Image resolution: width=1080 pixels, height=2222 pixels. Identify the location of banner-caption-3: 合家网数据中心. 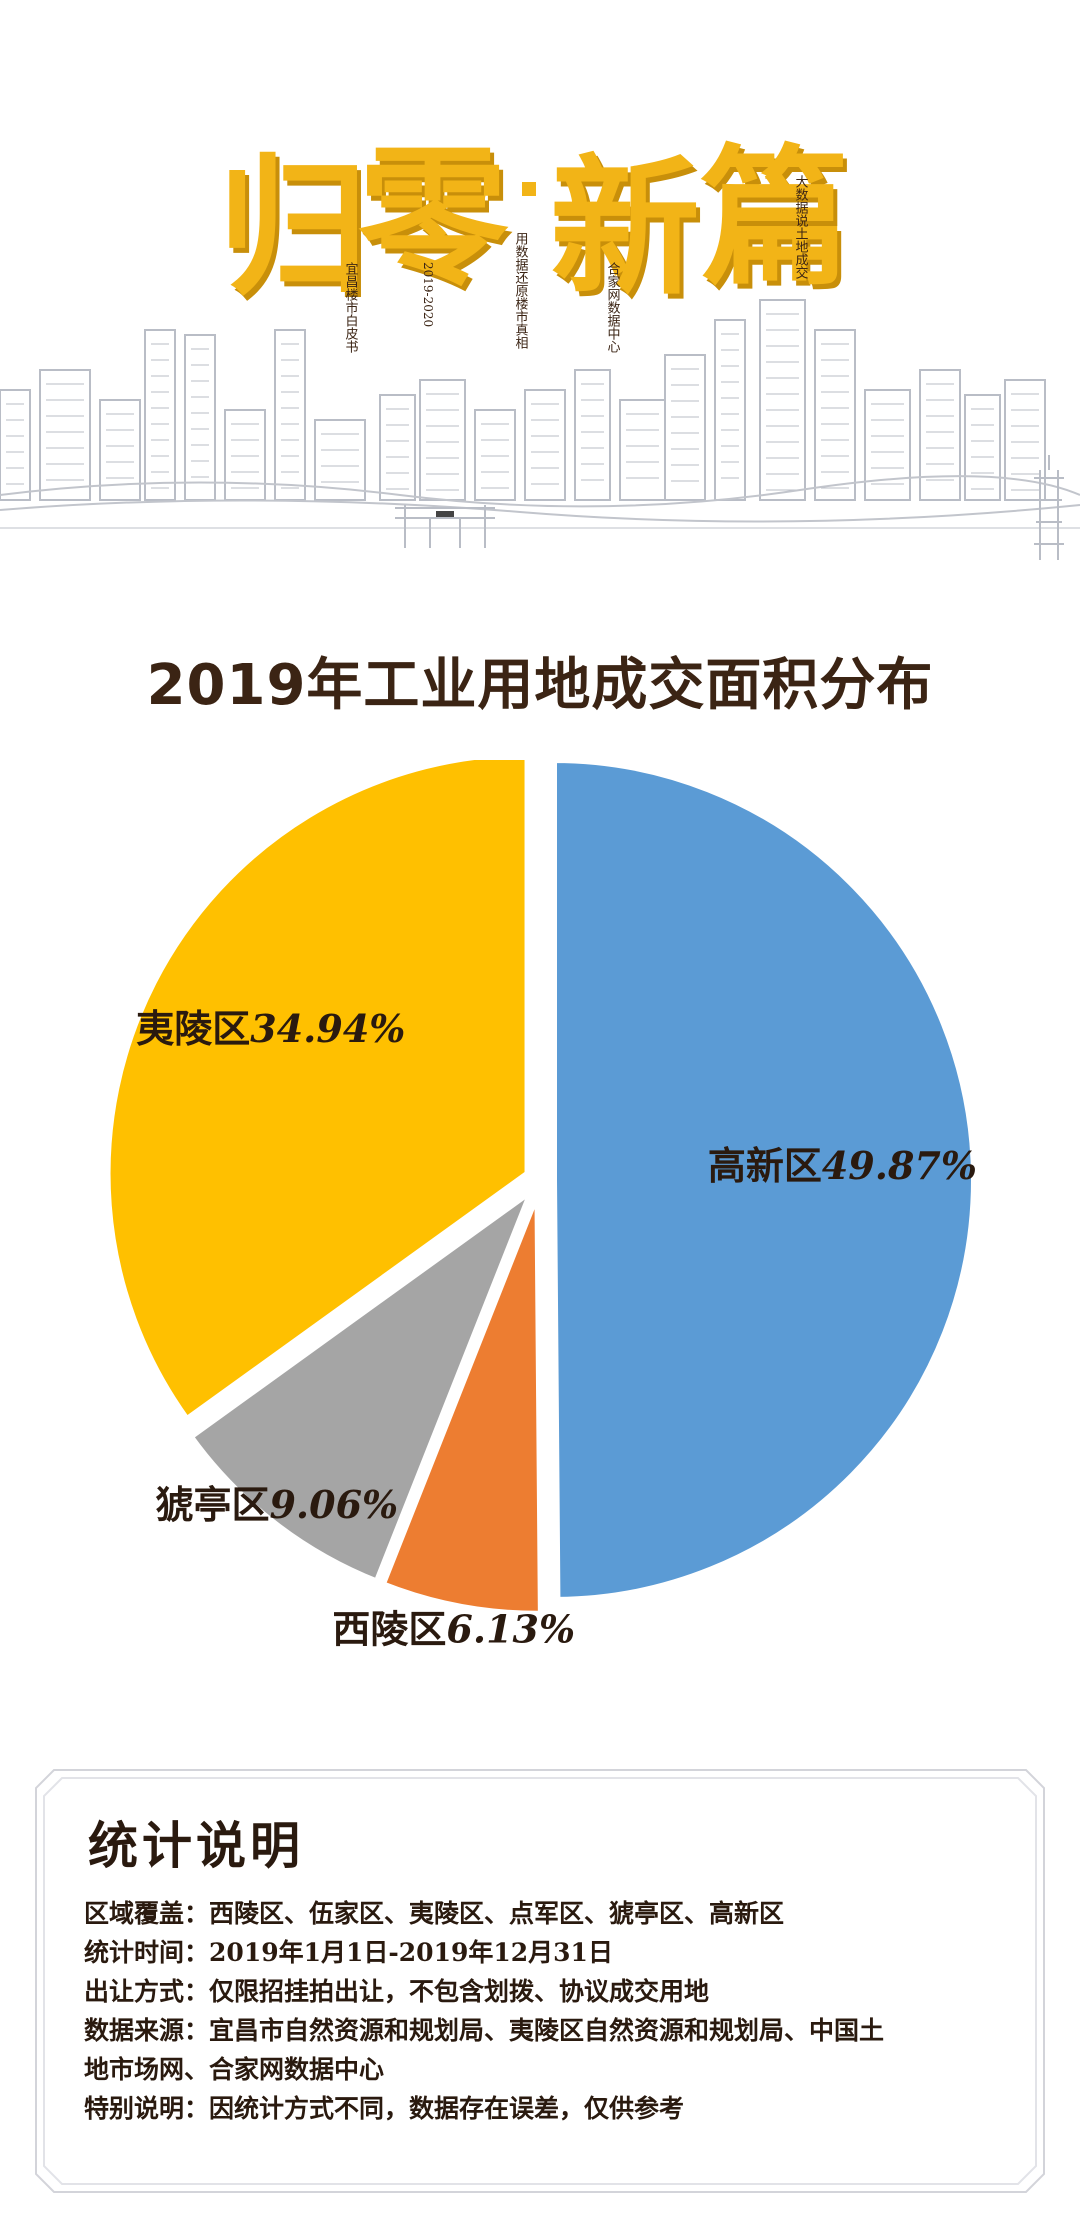
(613, 307).